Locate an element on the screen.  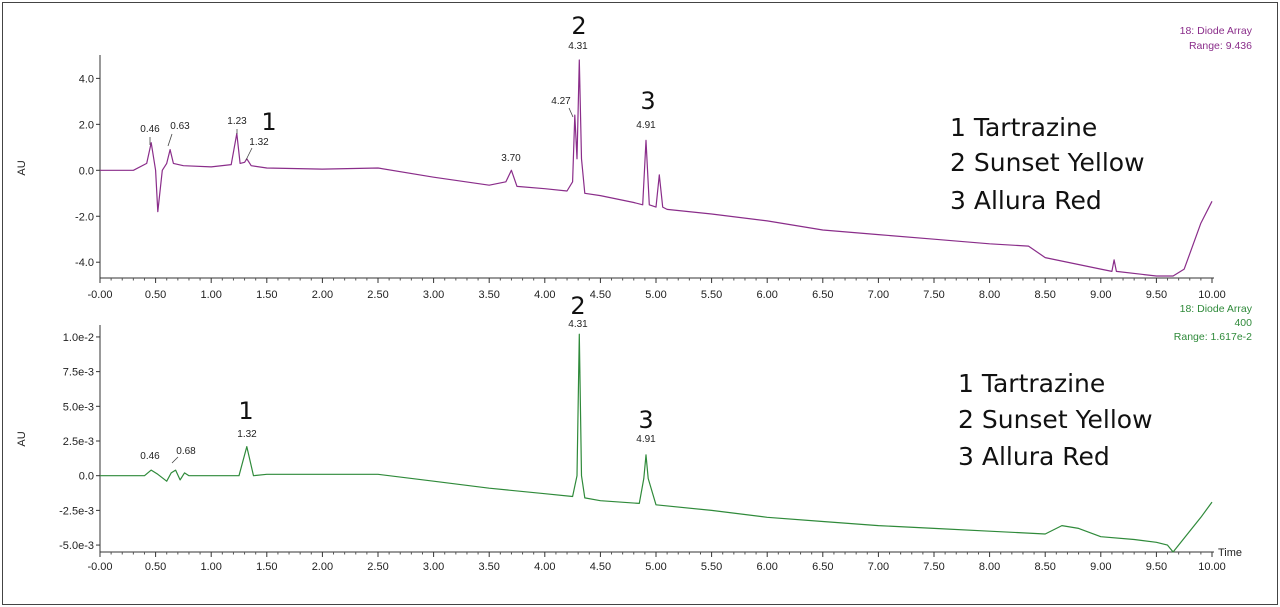
bottom-peak-label: 1.32 is located at coordinates (247, 434).